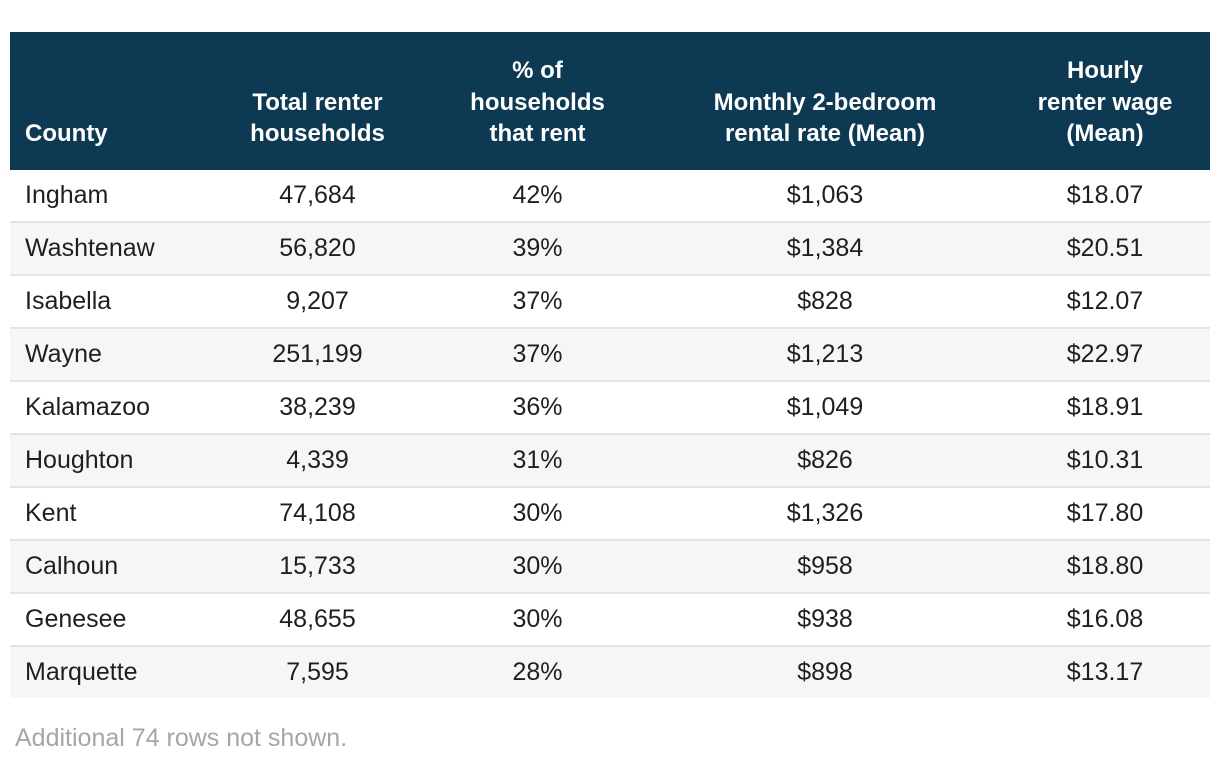  Describe the element at coordinates (537, 460) in the screenshot. I see `value-cell: 31%` at that location.